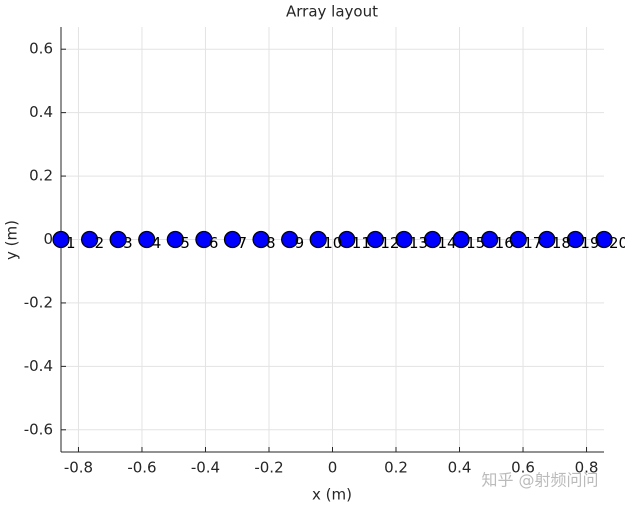 The width and height of the screenshot is (625, 507). Describe the element at coordinates (38, 366) in the screenshot. I see `y-tick-label: -0.4` at that location.